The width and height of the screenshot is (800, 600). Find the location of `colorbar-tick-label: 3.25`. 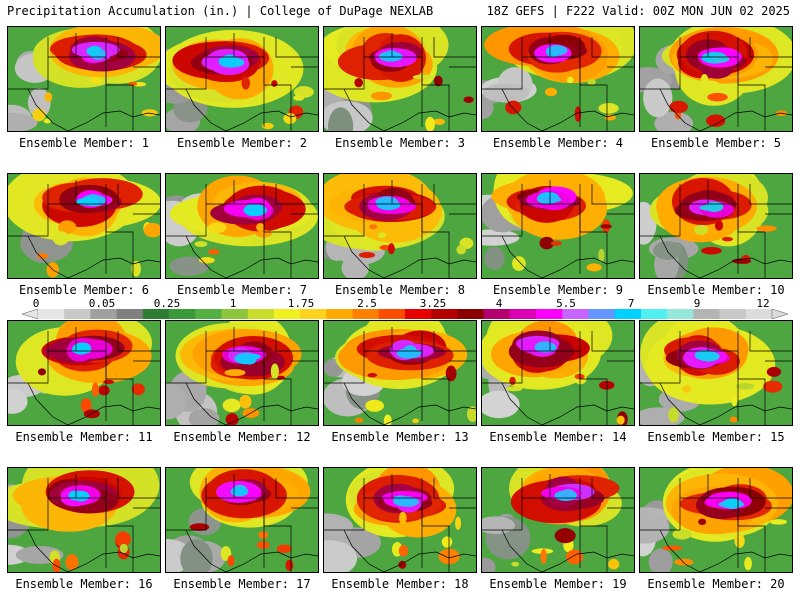

colorbar-tick-label: 3.25 is located at coordinates (433, 303).